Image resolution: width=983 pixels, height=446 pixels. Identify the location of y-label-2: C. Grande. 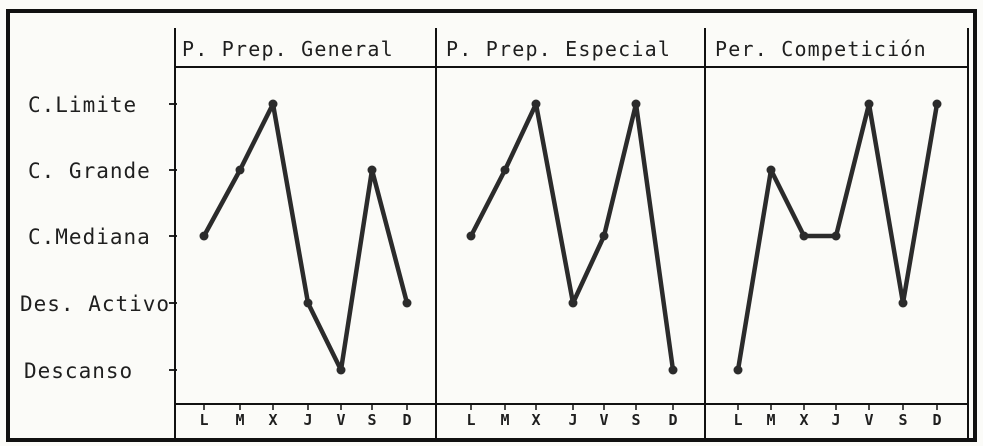
(89, 171).